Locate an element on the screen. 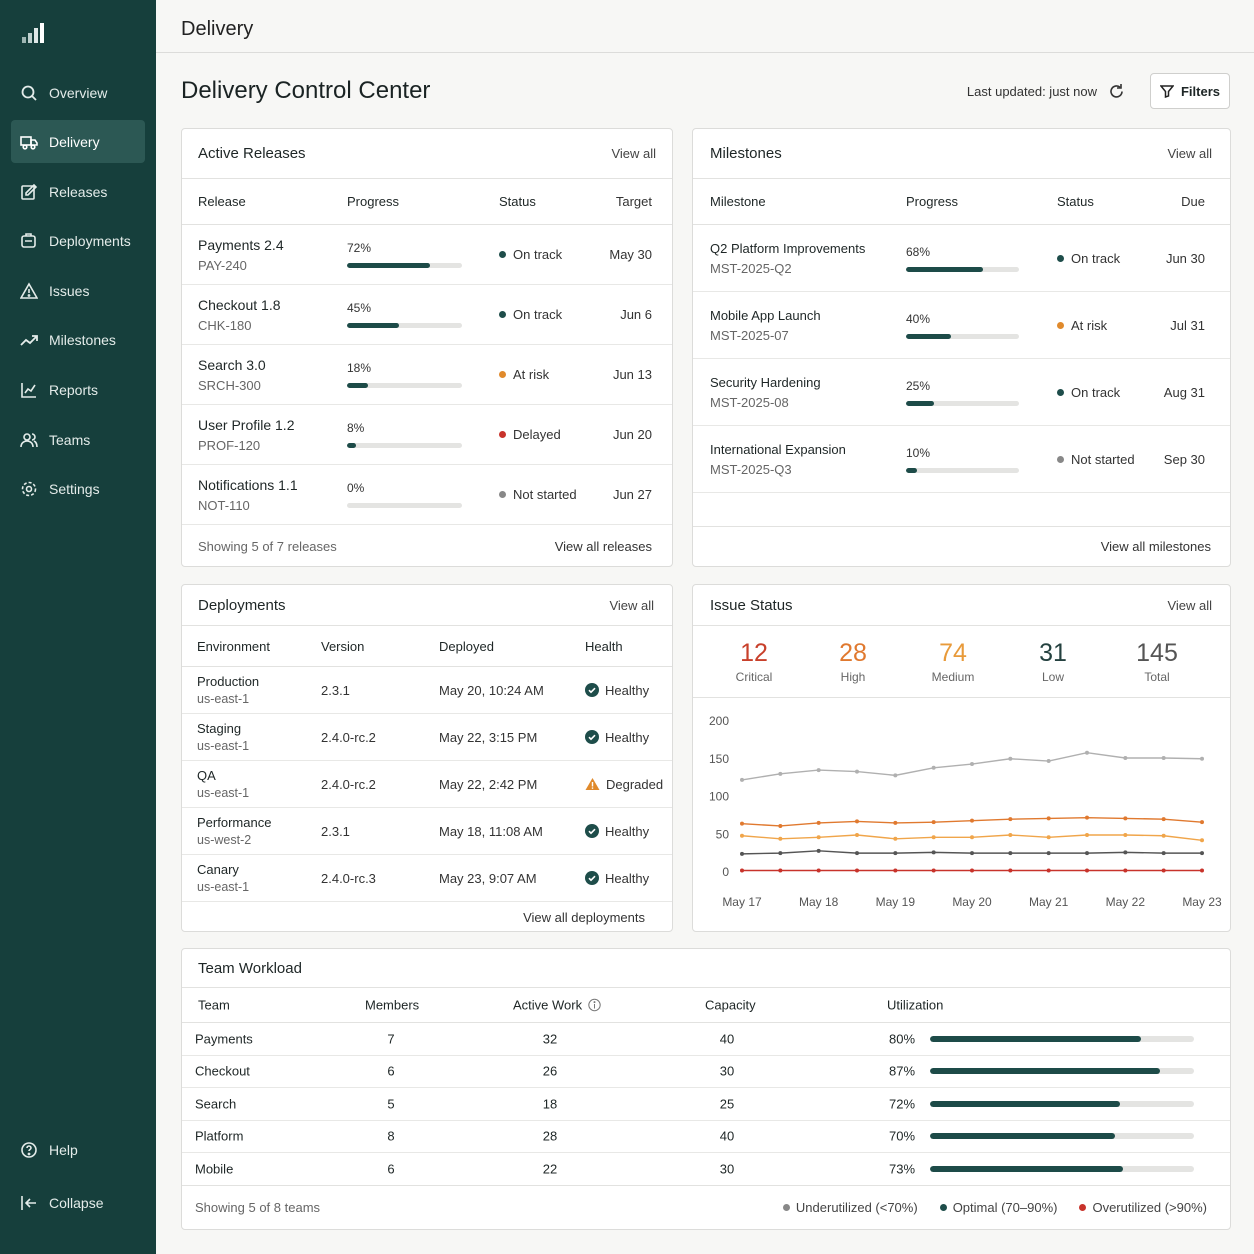 Image resolution: width=1254 pixels, height=1254 pixels. members: 6 is located at coordinates (391, 1169).